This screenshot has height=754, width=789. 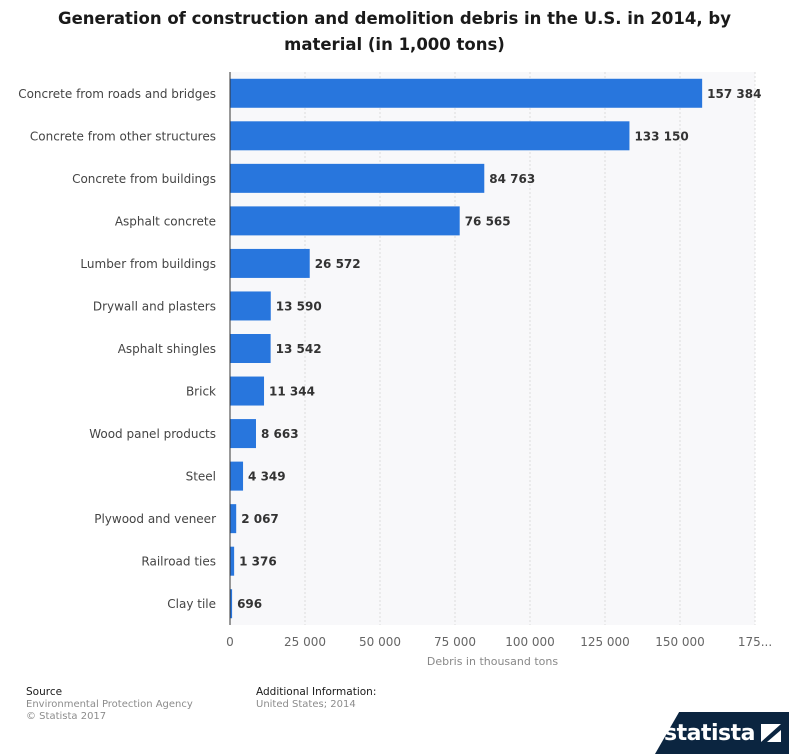 I want to click on value-label: 26 572, so click(x=338, y=264).